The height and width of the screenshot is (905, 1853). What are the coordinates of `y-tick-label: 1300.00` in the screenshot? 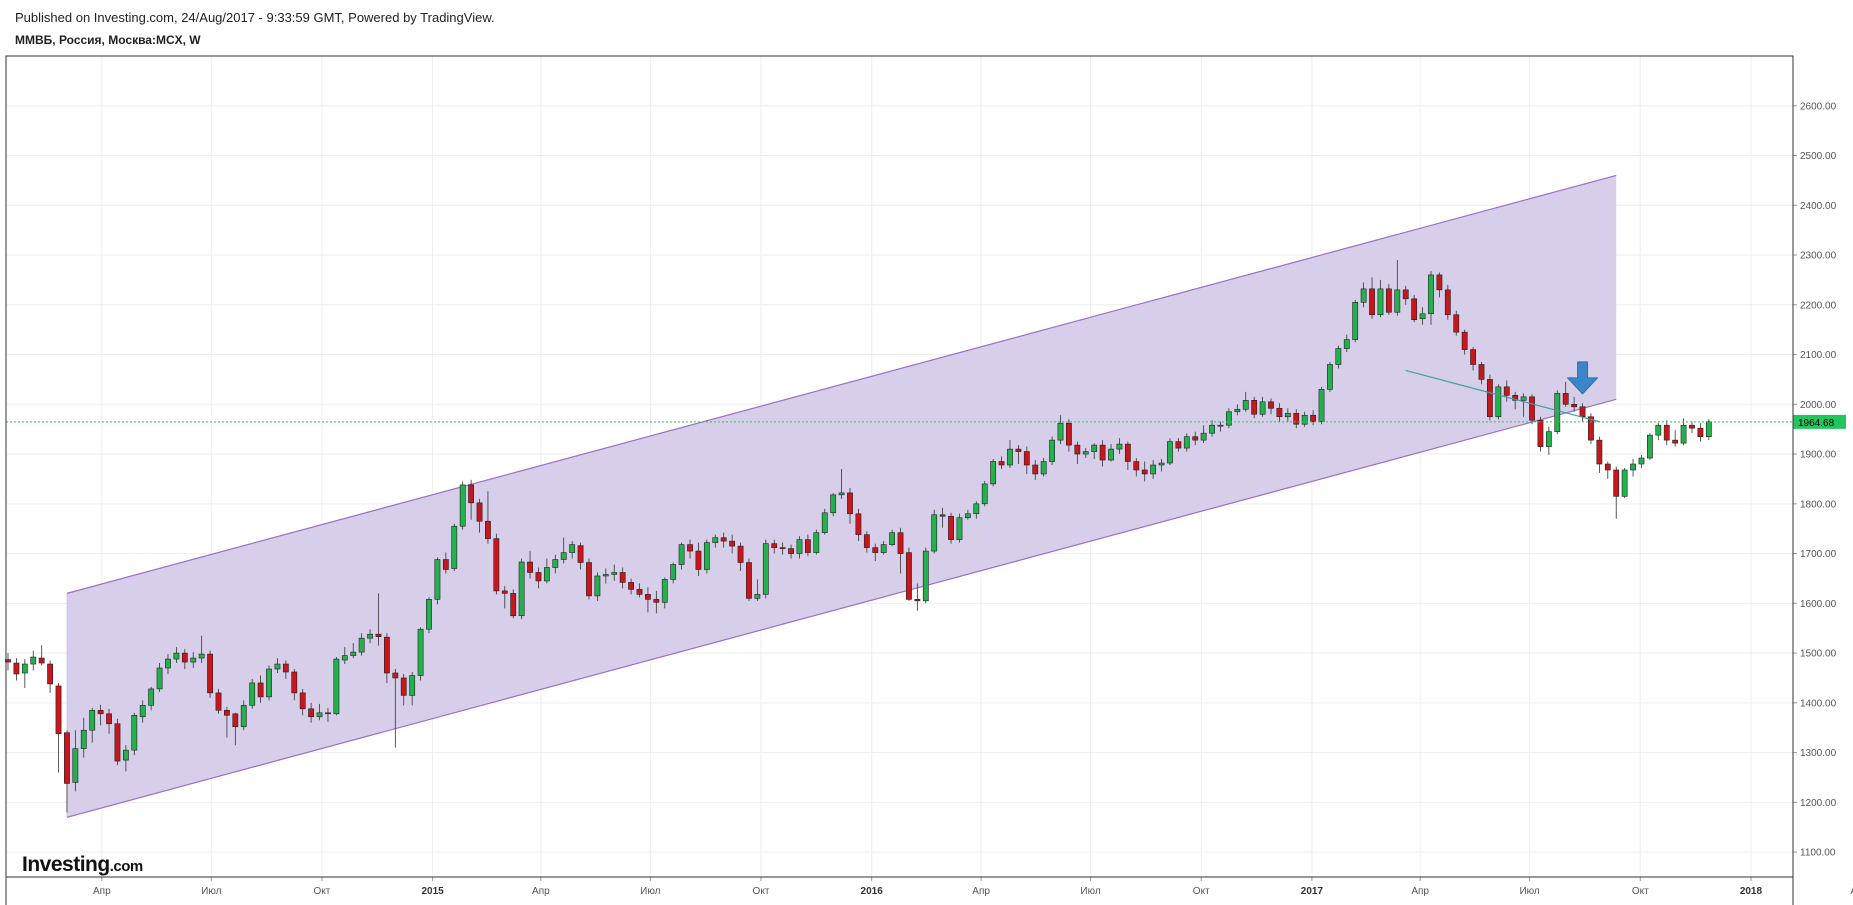 It's located at (1818, 753).